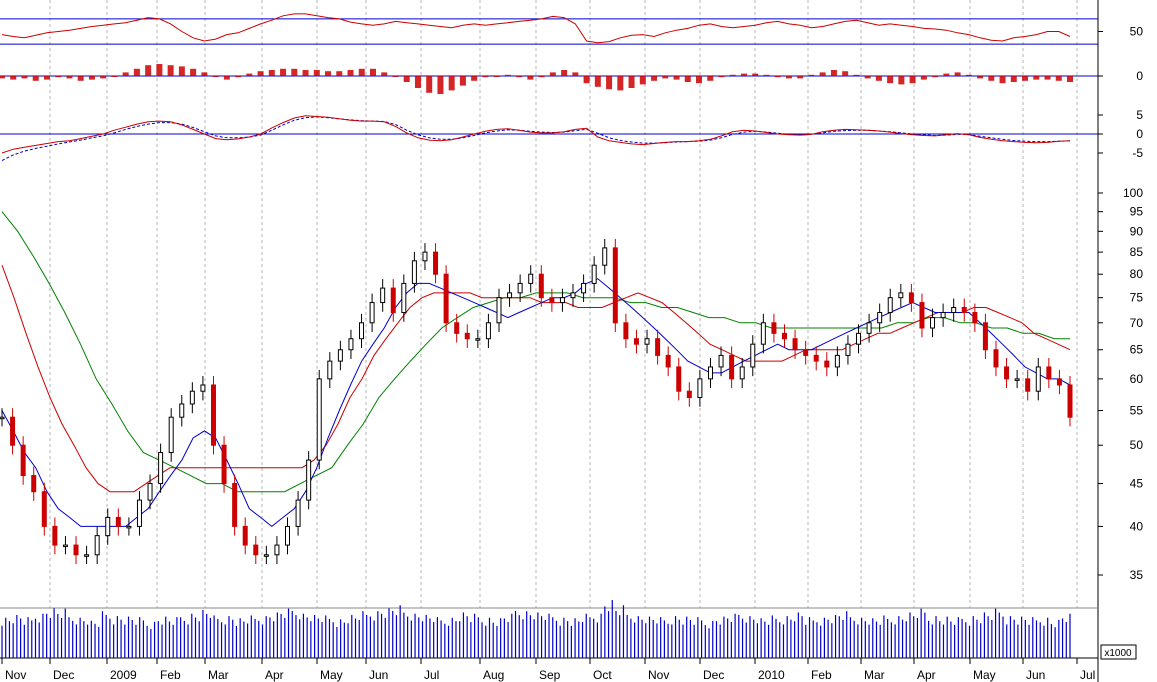 The width and height of the screenshot is (1157, 682). Describe the element at coordinates (1139, 115) in the screenshot. I see `axis-tick-label: 5` at that location.